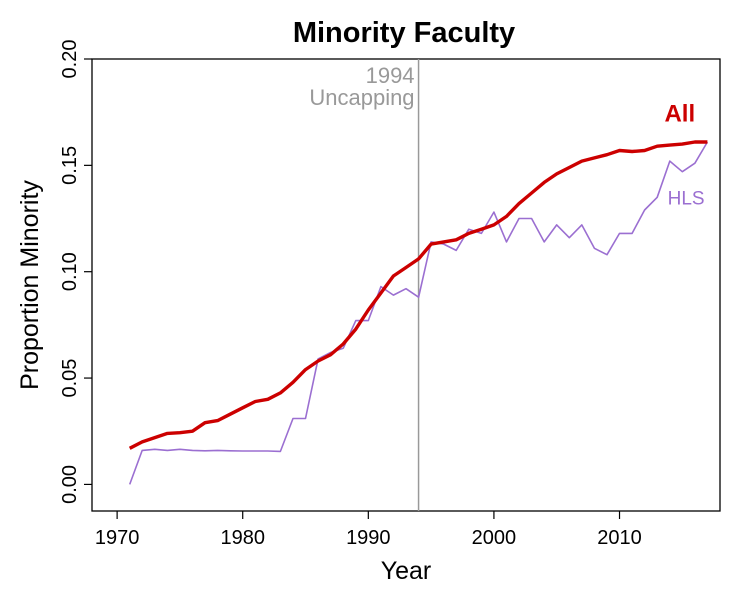  I want to click on y-tick-label: 0.20, so click(70, 59).